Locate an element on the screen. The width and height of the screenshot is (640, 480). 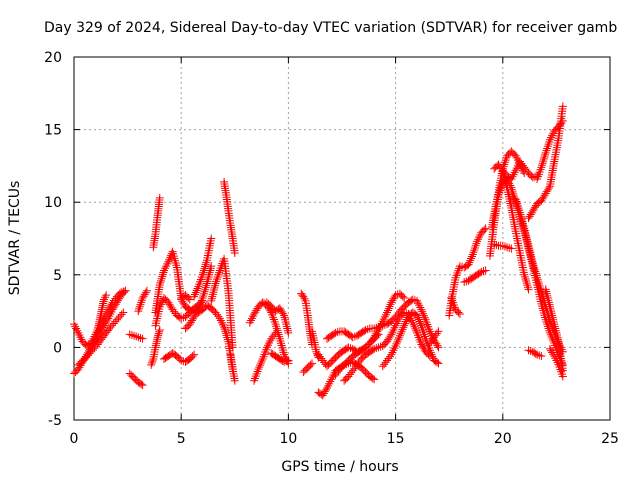
series-arc17 is located at coordinates (229, 217).